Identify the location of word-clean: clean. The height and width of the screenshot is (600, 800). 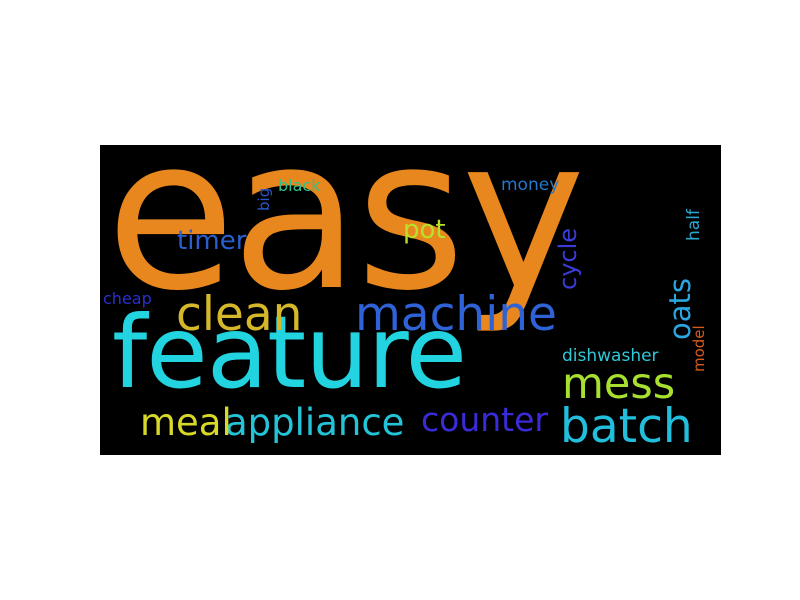
(239, 314).